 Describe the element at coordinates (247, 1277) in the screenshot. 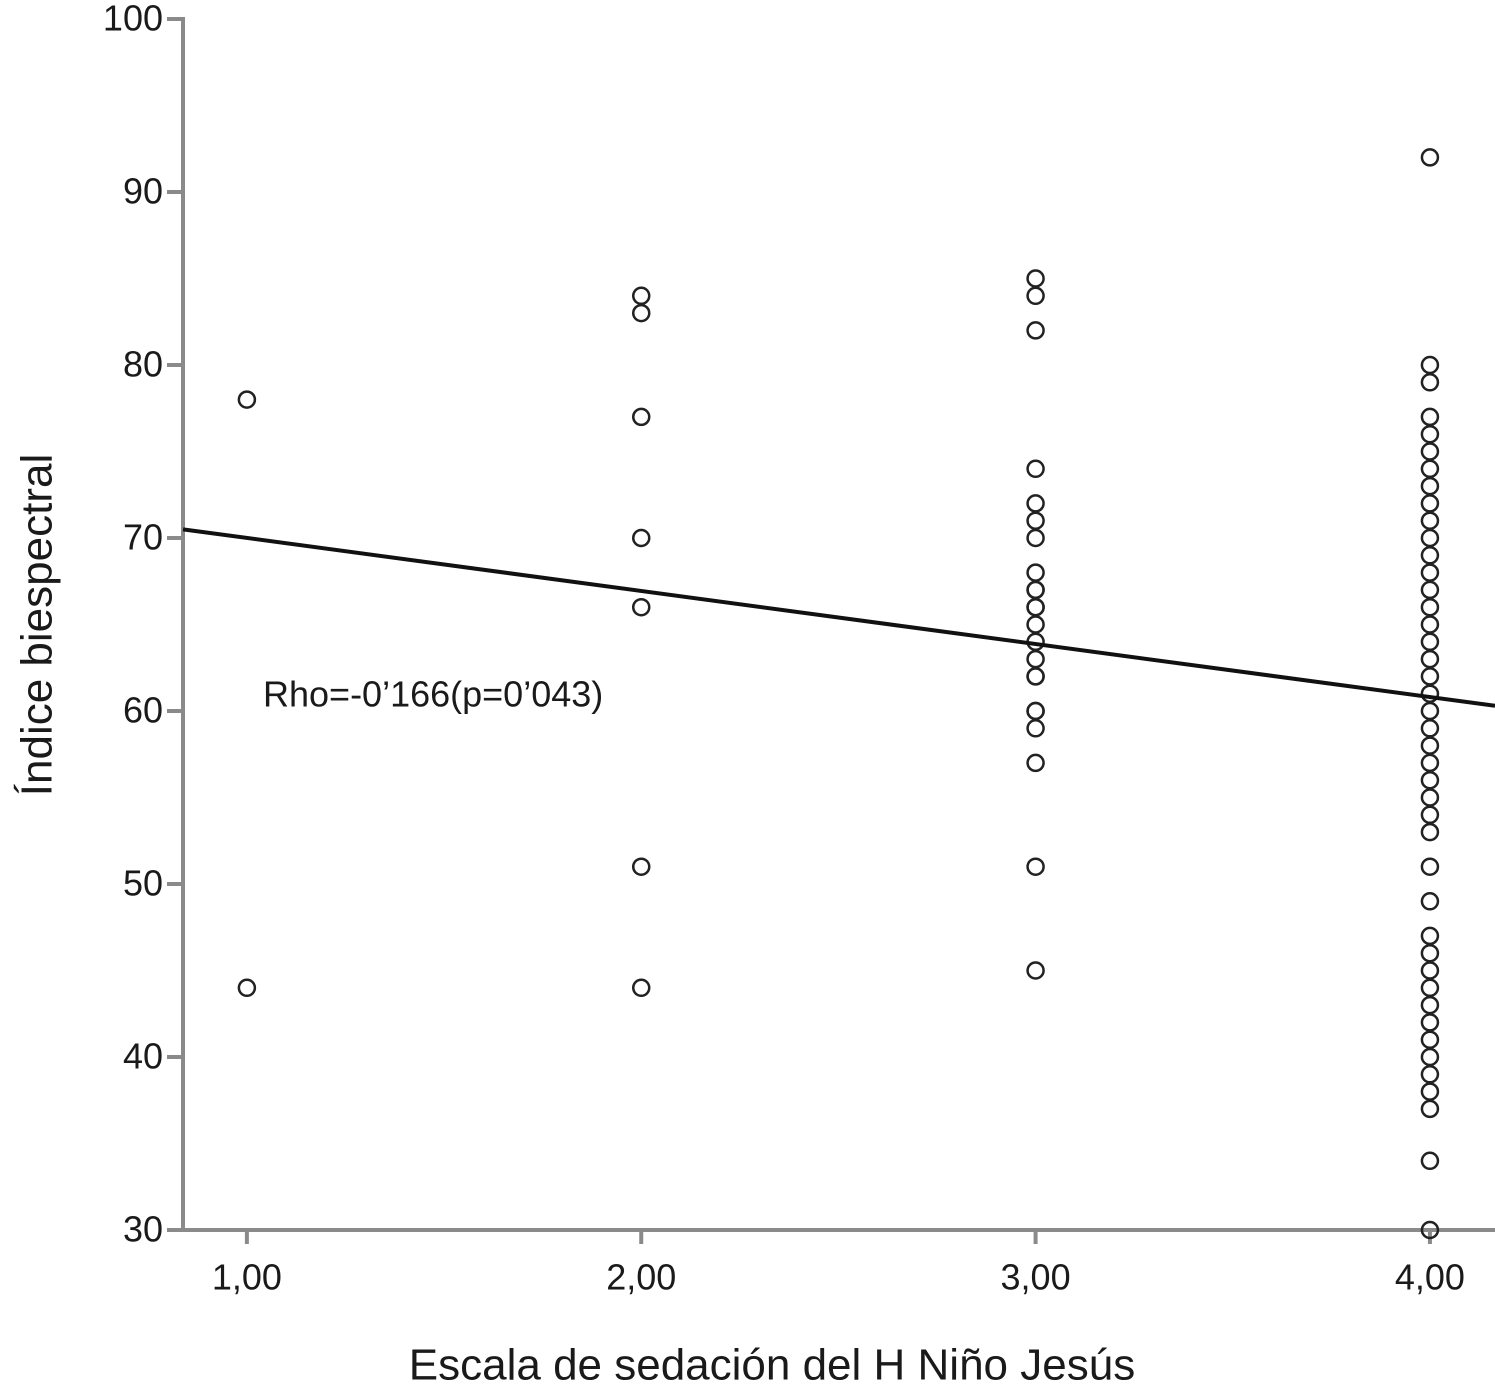

I see `x-tick-label: 1,00` at that location.